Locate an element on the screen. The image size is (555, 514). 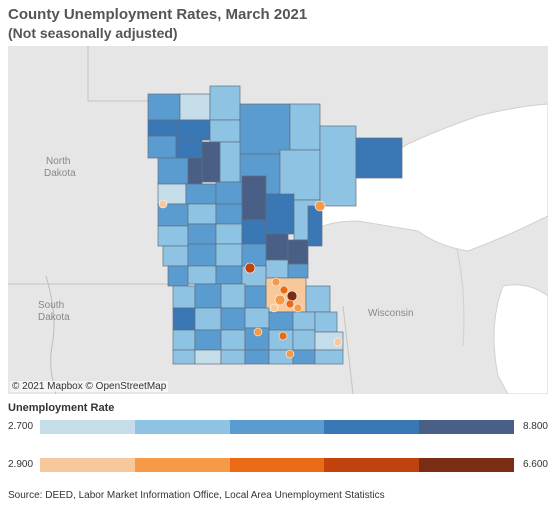
legend-orange-min: 2.900 is located at coordinates (21, 464).